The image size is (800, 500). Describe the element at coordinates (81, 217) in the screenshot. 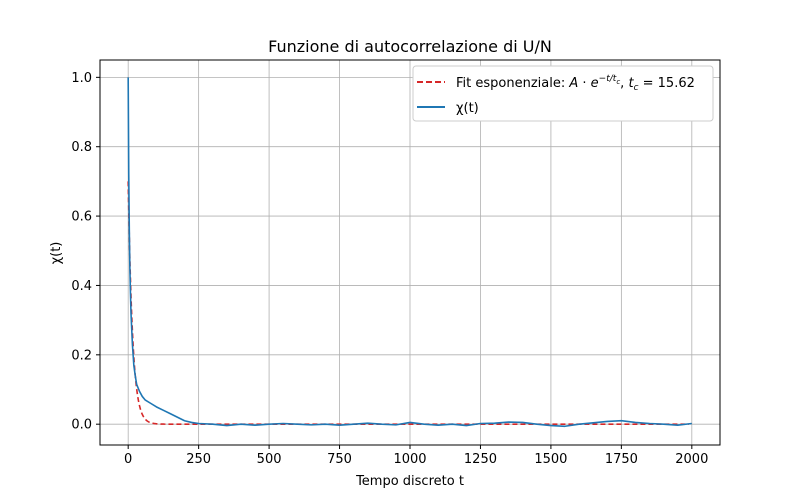

I see `y-tick-label: 0.6` at that location.